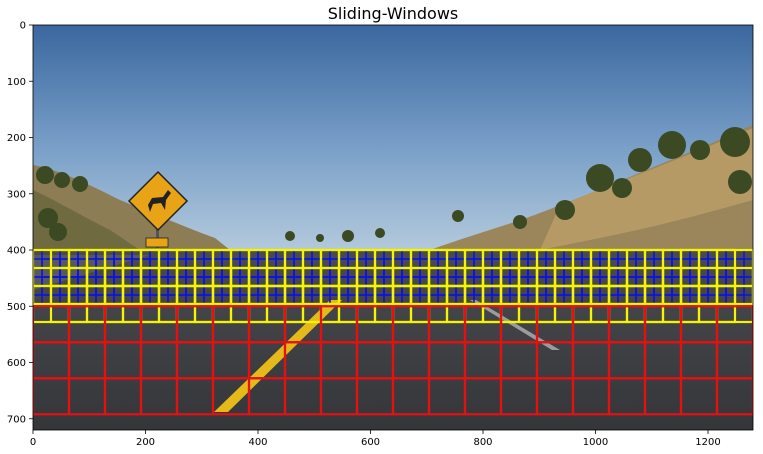 The height and width of the screenshot is (454, 763). I want to click on x-tick-label: 1200, so click(707, 442).